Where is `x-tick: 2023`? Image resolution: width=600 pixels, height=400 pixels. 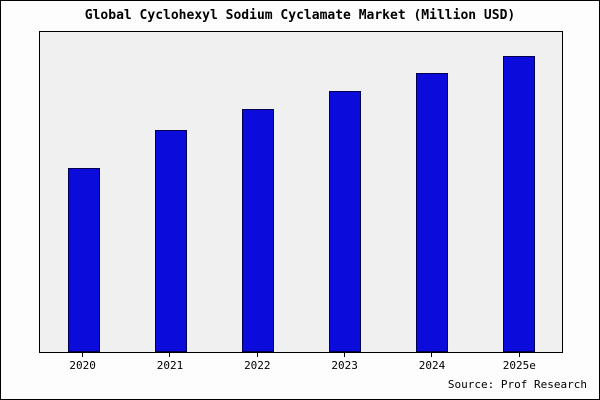 x-tick: 2023 is located at coordinates (345, 362).